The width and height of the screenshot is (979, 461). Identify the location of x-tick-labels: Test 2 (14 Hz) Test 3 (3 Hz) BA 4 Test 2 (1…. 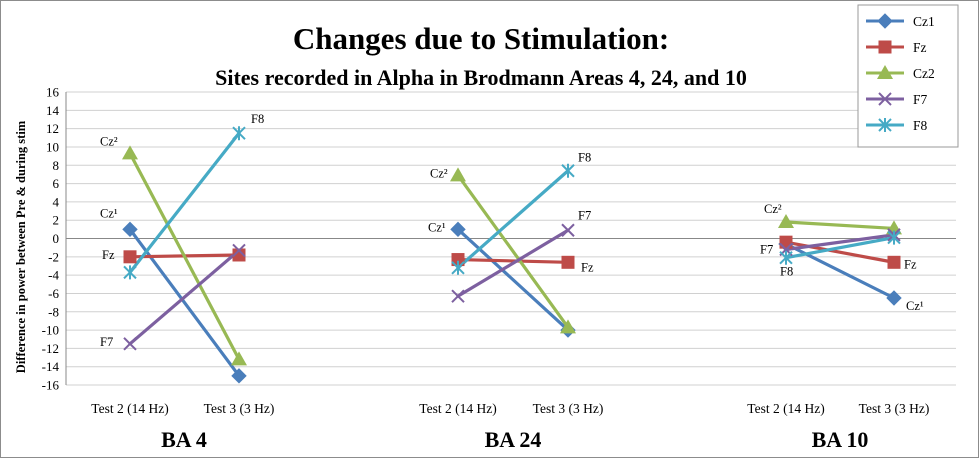
(510, 426).